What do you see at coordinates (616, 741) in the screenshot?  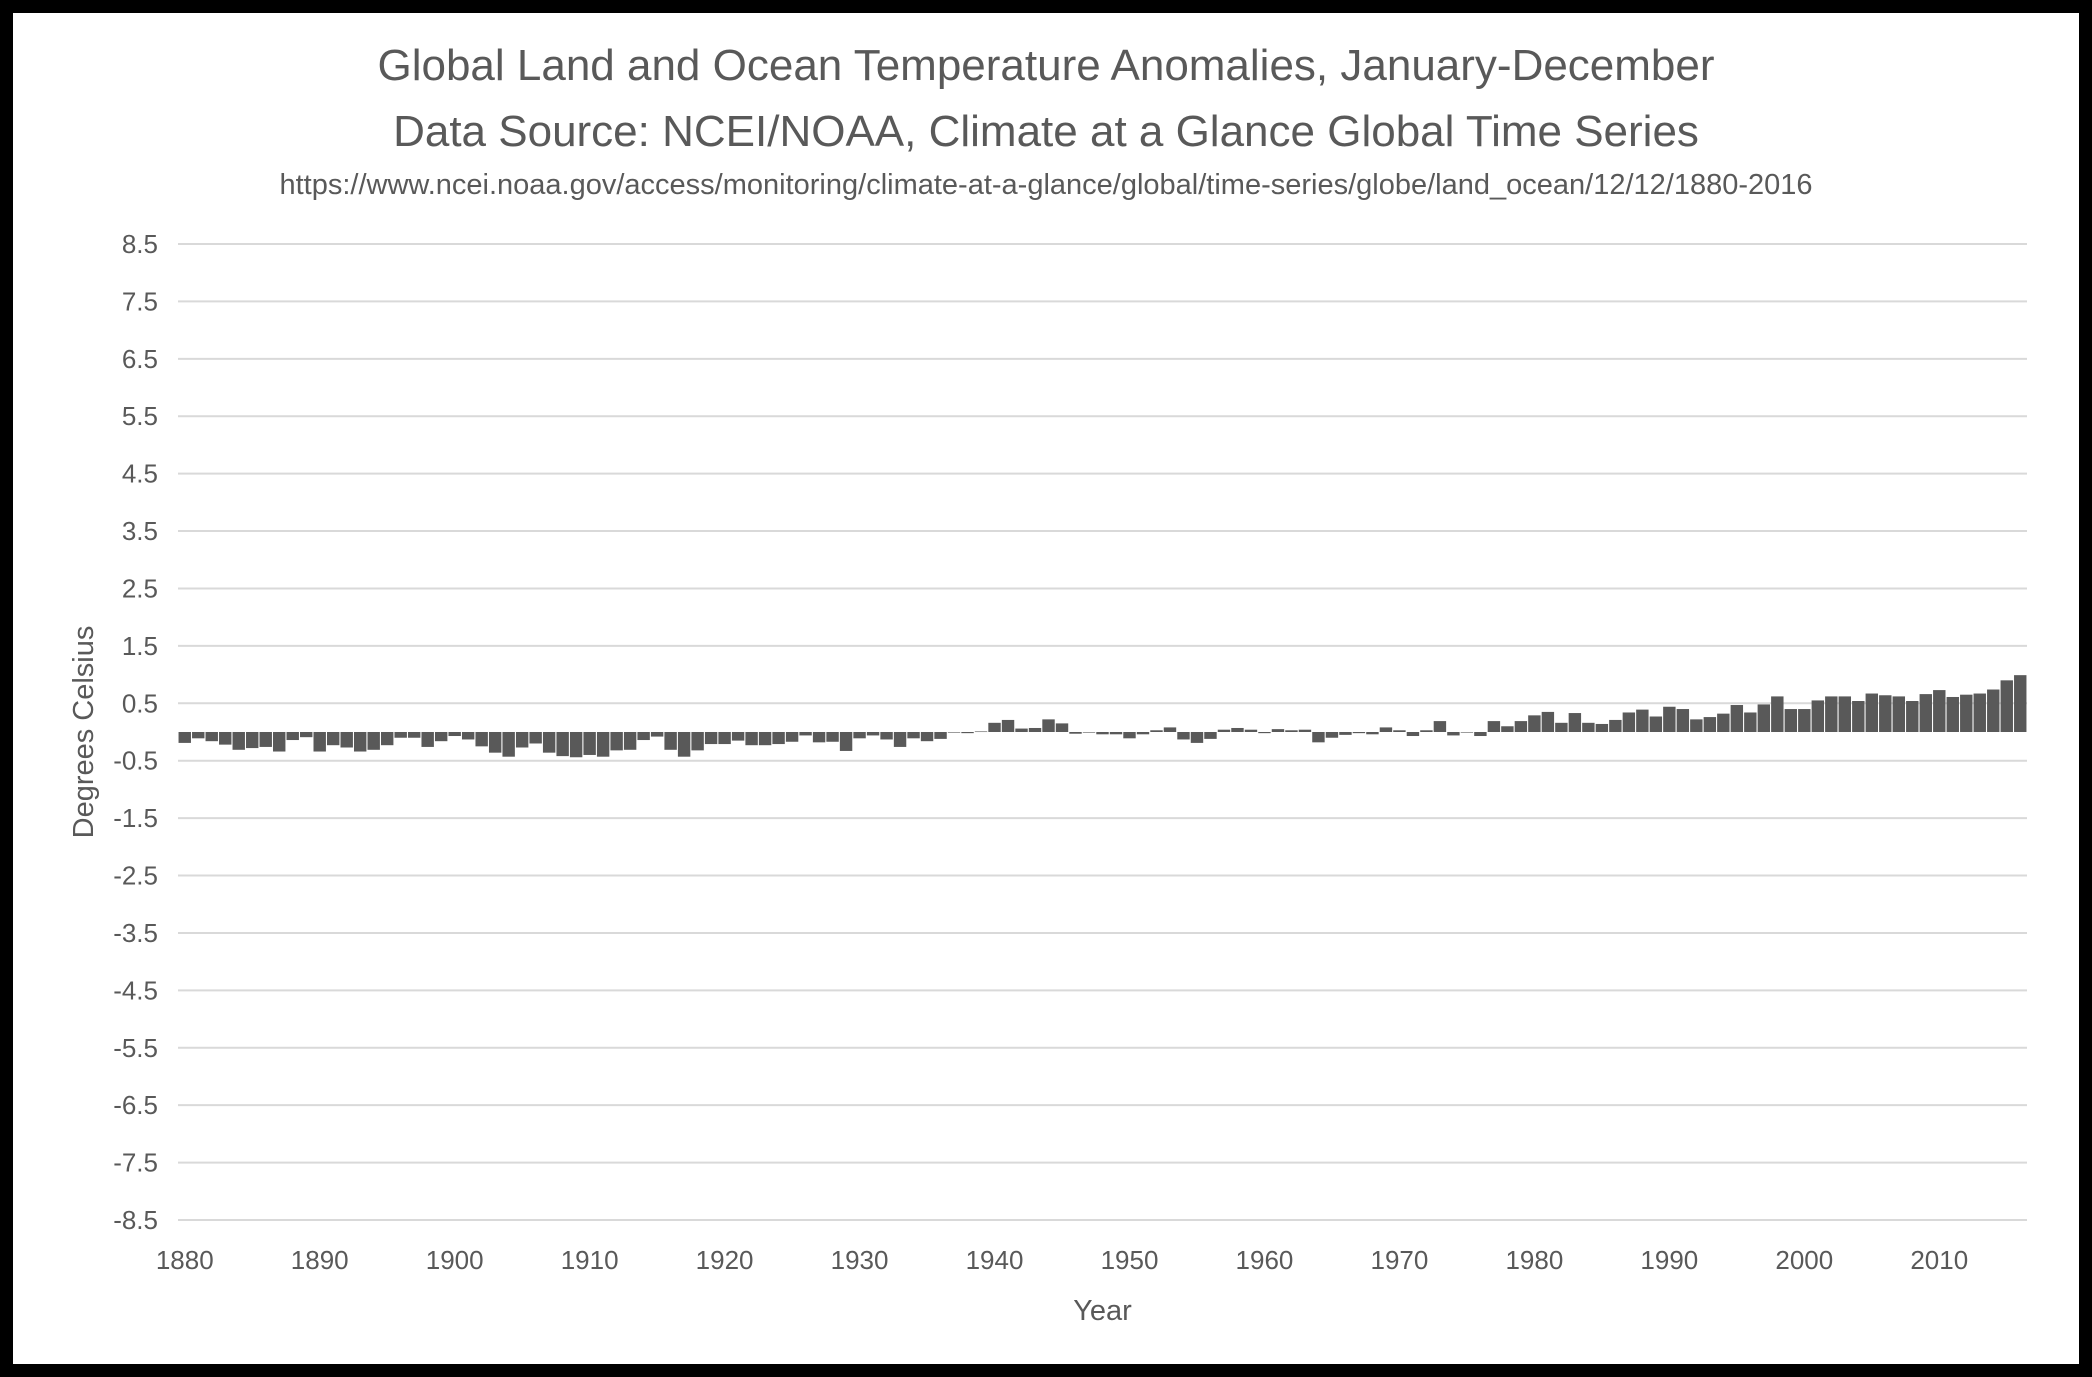 I see `bar-1912` at bounding box center [616, 741].